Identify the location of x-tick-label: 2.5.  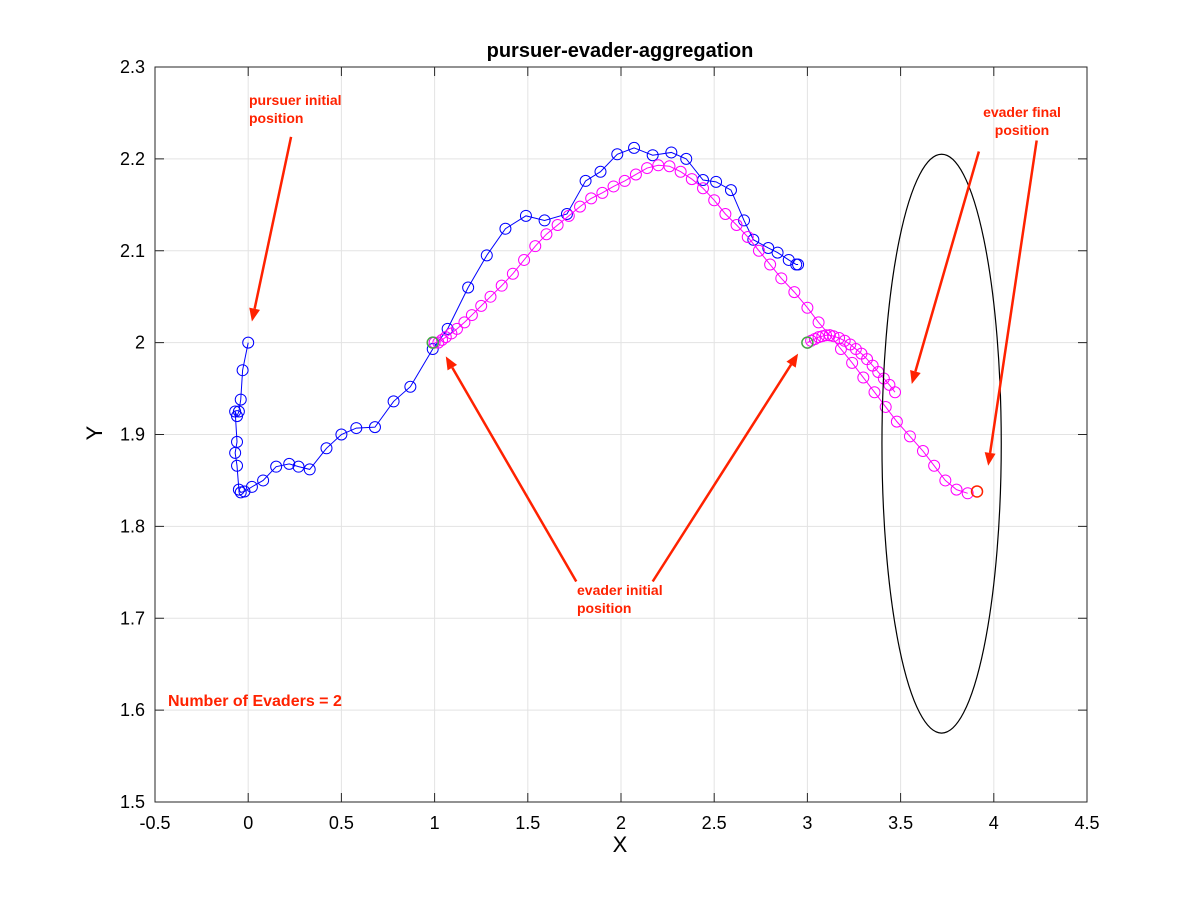
(714, 823).